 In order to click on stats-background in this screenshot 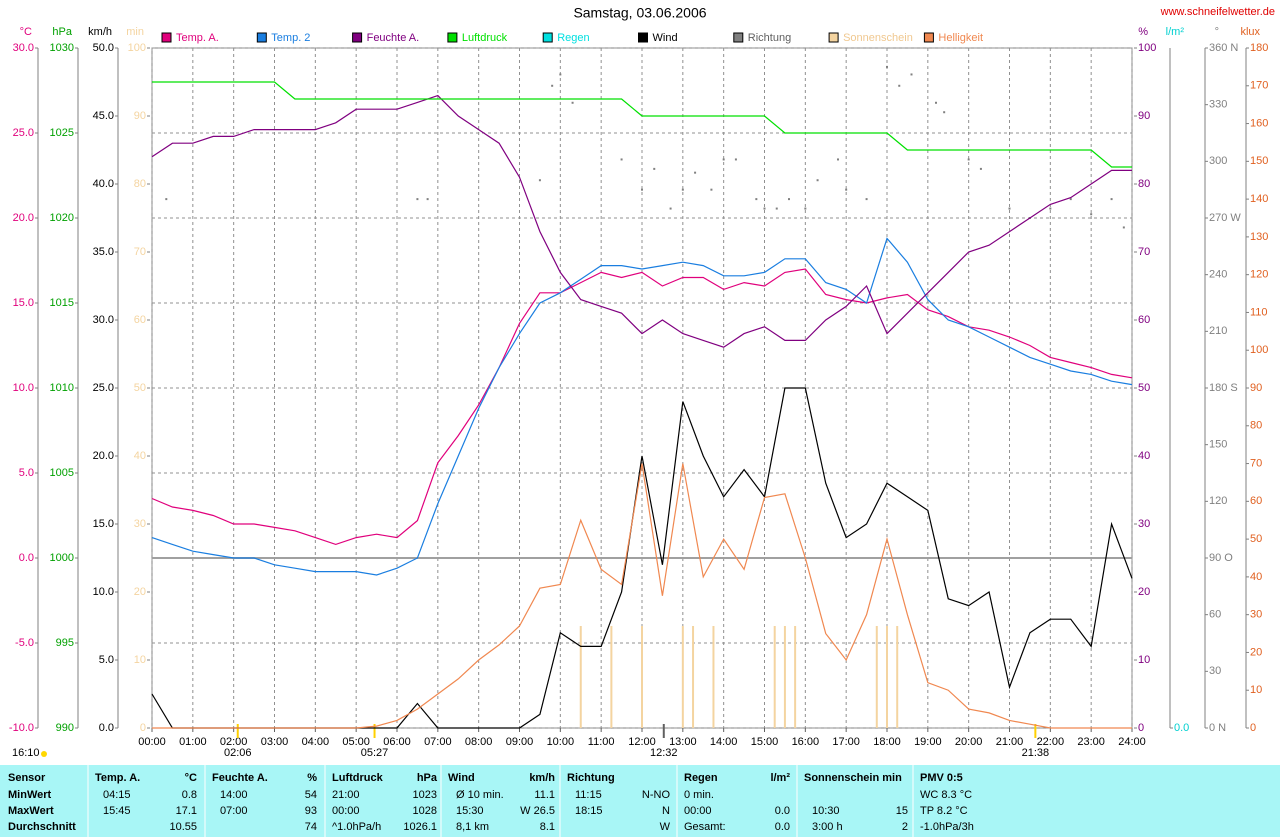, I will do `click(640, 801)`.